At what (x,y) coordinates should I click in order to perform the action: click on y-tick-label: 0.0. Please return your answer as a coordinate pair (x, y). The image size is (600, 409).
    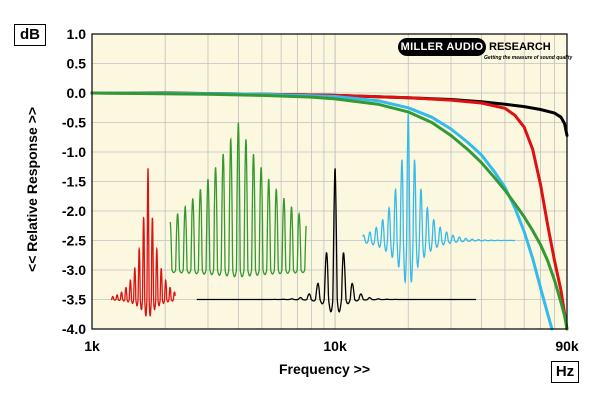
    Looking at the image, I should click on (77, 93).